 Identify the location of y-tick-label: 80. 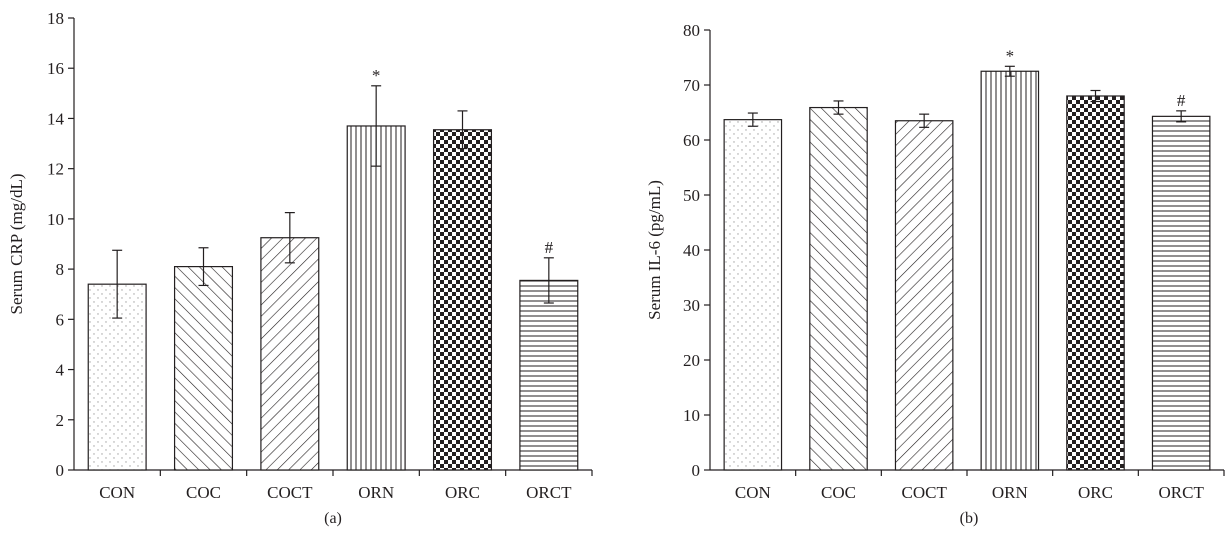
(691, 30).